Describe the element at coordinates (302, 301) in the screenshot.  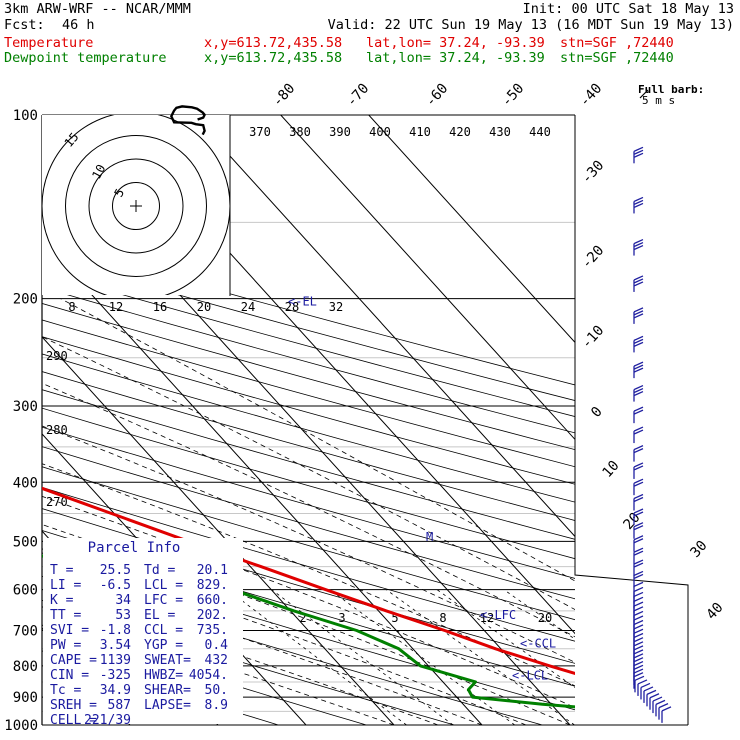
I see `el-marker: <-EL` at that location.